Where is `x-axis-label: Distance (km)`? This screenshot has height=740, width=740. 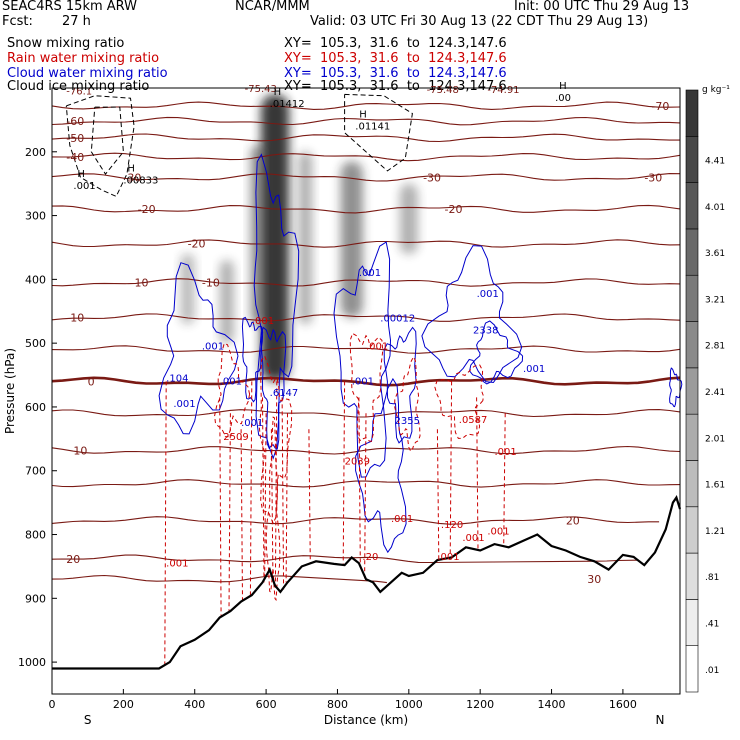 x-axis-label: Distance (km) is located at coordinates (366, 720).